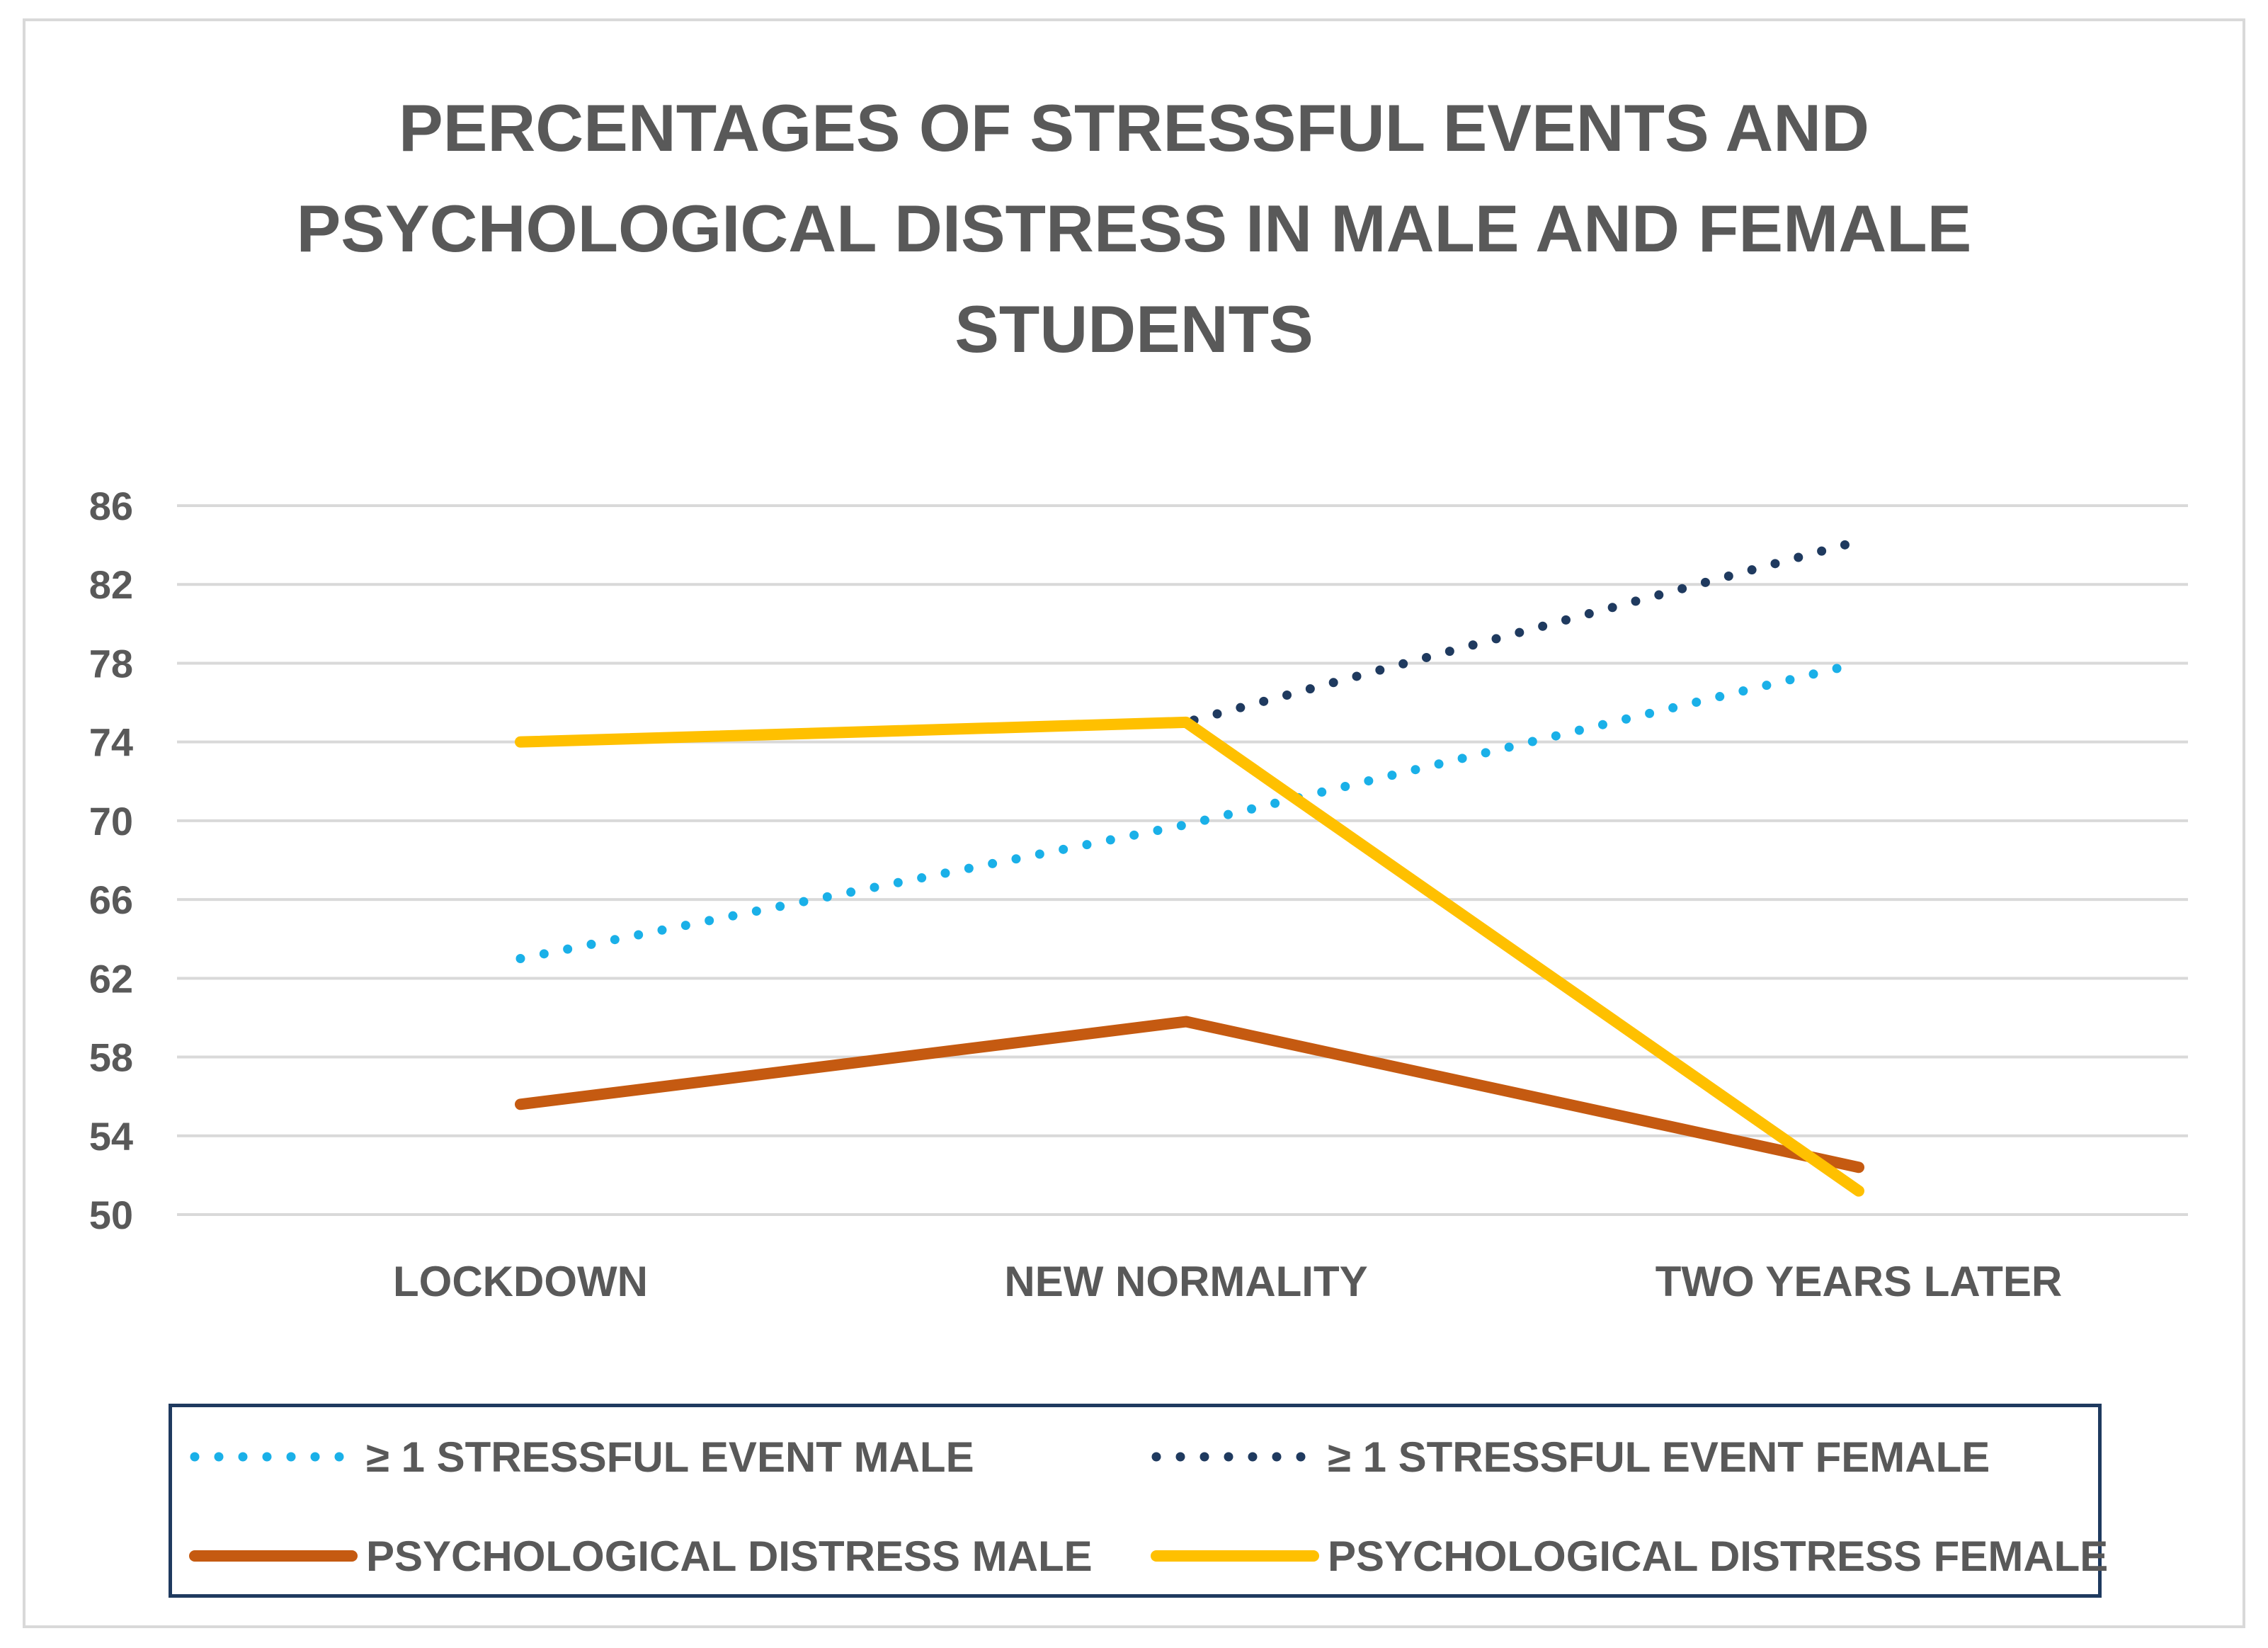 This screenshot has height=1648, width=2268. Describe the element at coordinates (1859, 1281) in the screenshot. I see `x-category-label: TWO YEARS LATER` at that location.